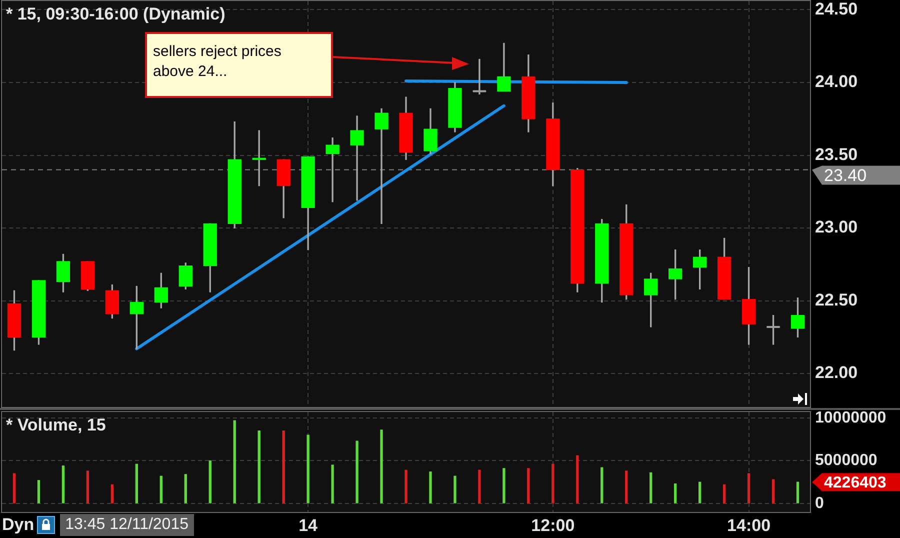  Describe the element at coordinates (846, 461) in the screenshot. I see `y-tick-label: 5000000` at that location.